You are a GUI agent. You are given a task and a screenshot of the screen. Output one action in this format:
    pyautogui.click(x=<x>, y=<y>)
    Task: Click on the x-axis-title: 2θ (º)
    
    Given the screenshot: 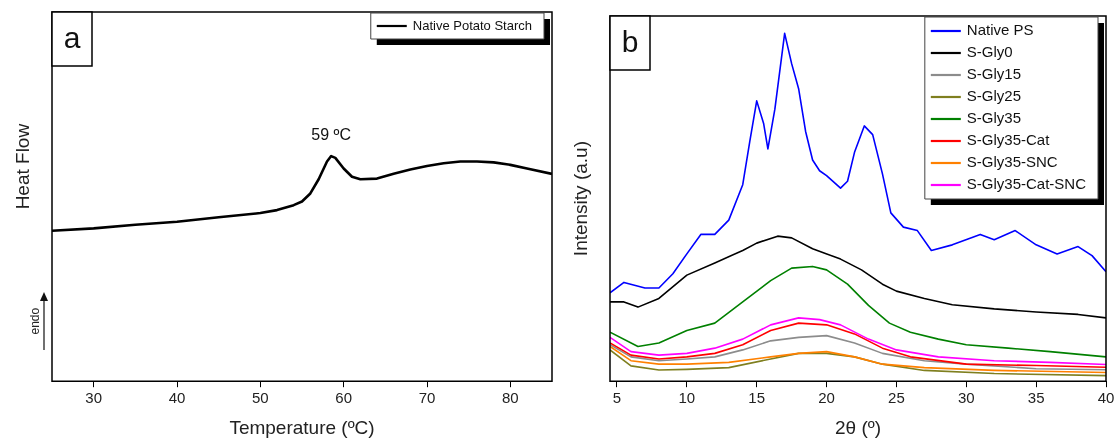 What is the action you would take?
    pyautogui.click(x=858, y=427)
    